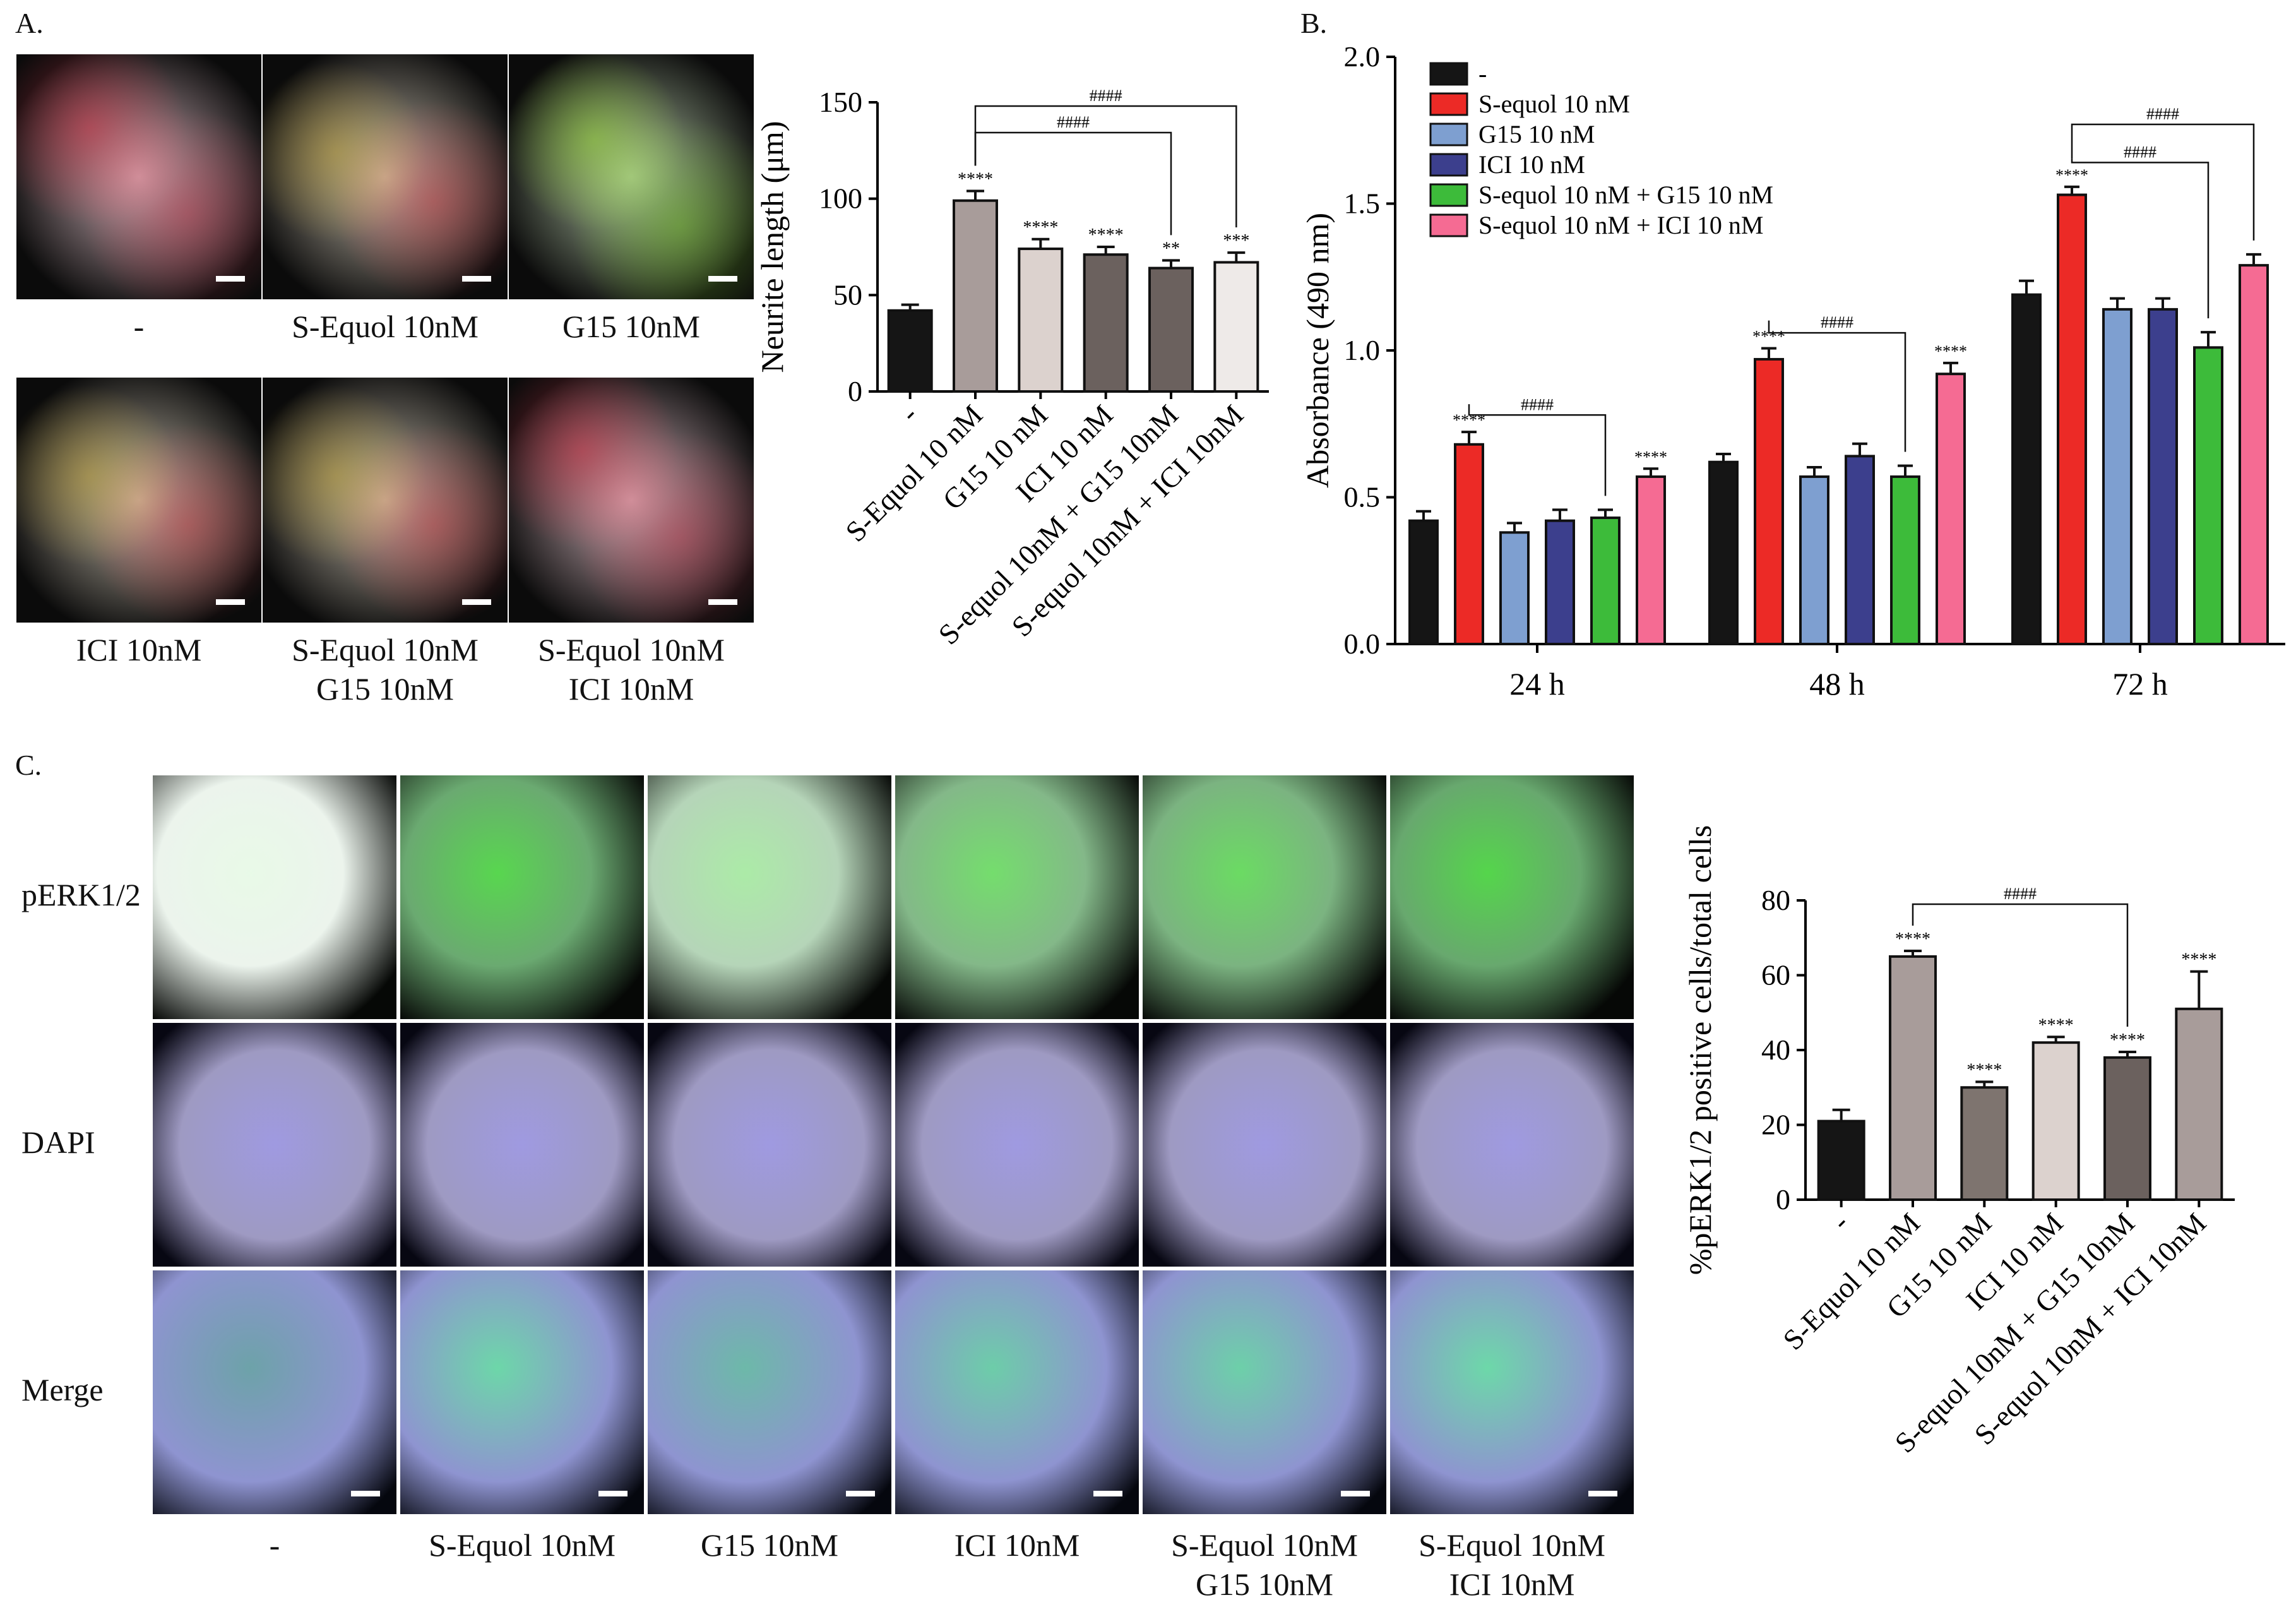 The width and height of the screenshot is (2296, 1624). What do you see at coordinates (1363, 56) in the screenshot?
I see `y-tick-label: 2.0` at bounding box center [1363, 56].